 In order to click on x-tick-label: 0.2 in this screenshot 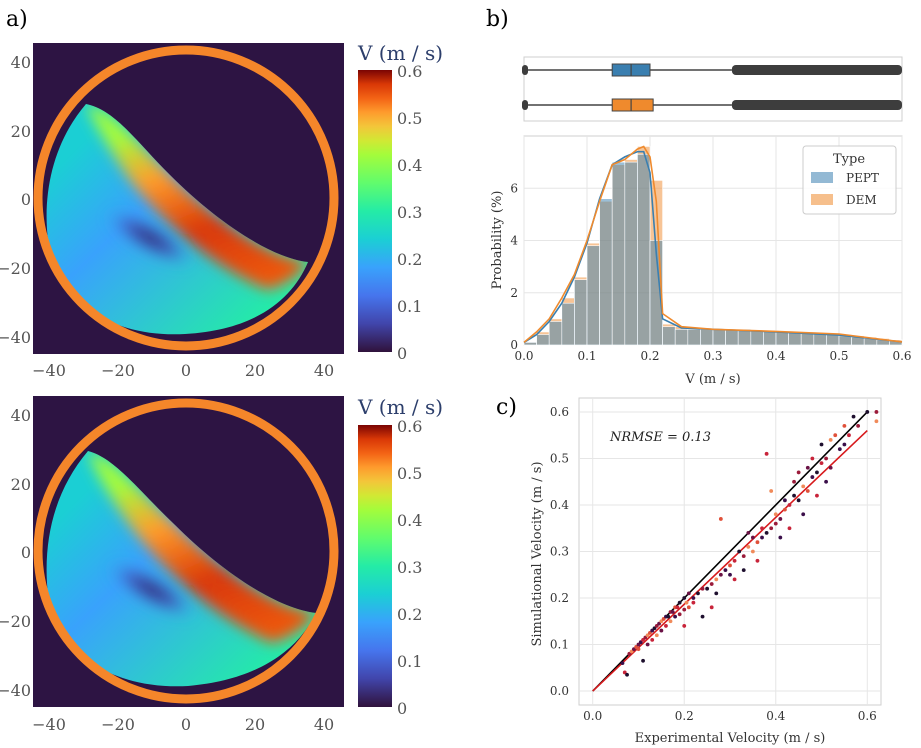, I will do `click(649, 356)`.